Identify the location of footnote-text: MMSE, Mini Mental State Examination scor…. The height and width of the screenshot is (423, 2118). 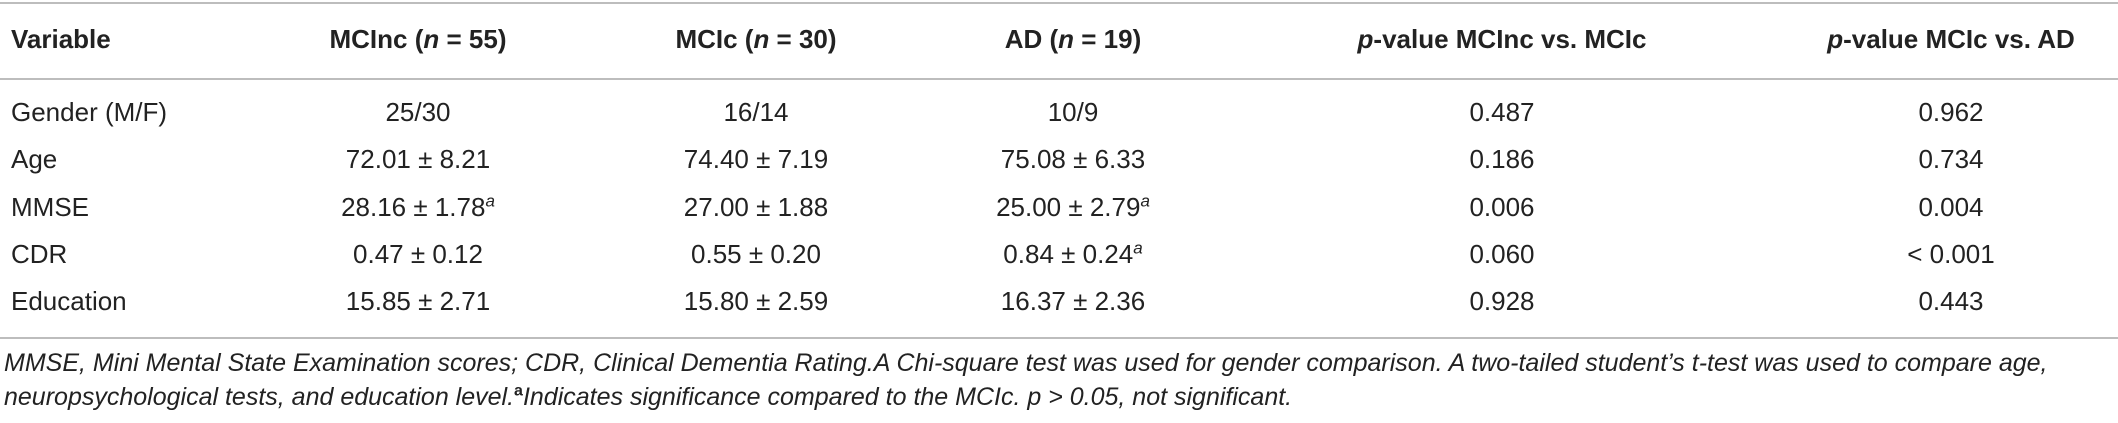
(1026, 380).